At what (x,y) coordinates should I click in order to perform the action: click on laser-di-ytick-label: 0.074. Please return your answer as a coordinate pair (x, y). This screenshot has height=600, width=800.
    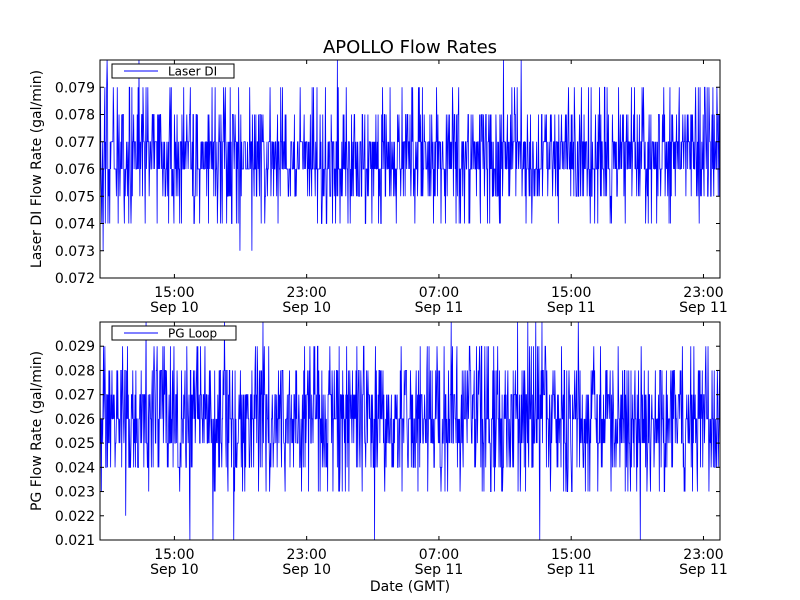
    Looking at the image, I should click on (75, 225).